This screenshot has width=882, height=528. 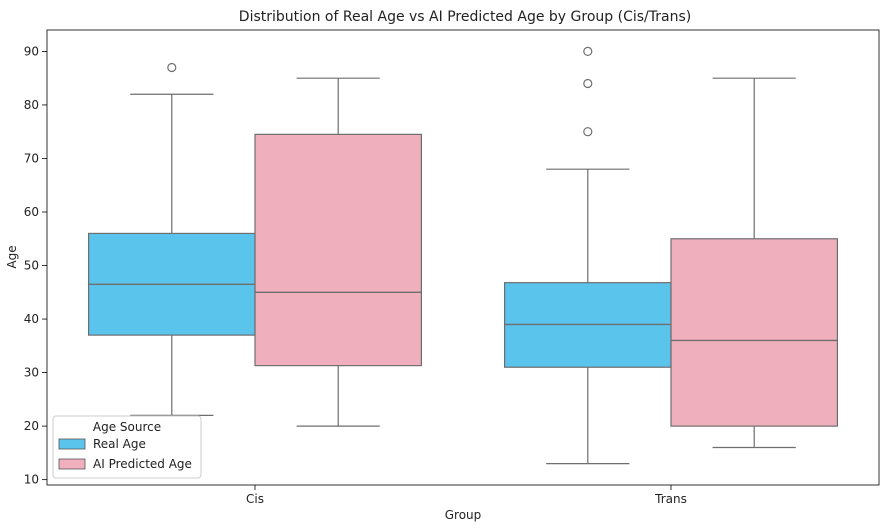 I want to click on legend: Age Source Real Age AI Predicted Age, so click(x=127, y=447).